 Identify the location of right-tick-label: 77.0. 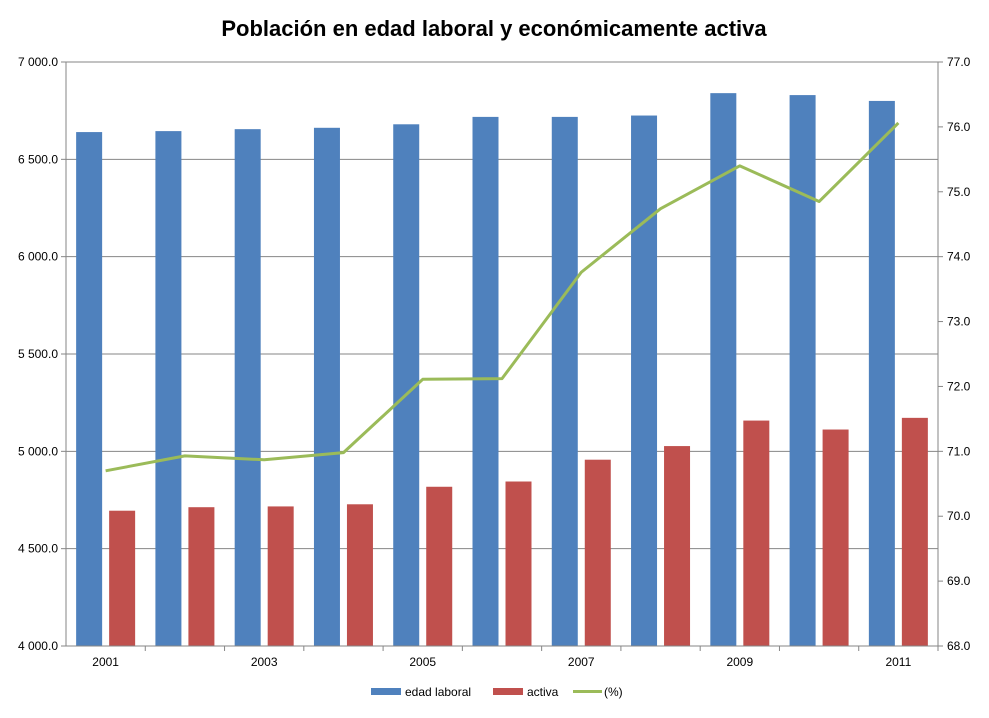
(959, 62).